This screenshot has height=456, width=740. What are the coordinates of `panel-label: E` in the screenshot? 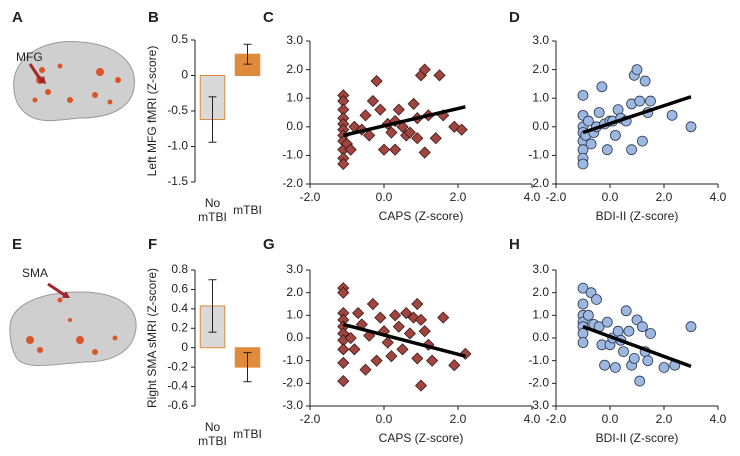 It's located at (17, 244).